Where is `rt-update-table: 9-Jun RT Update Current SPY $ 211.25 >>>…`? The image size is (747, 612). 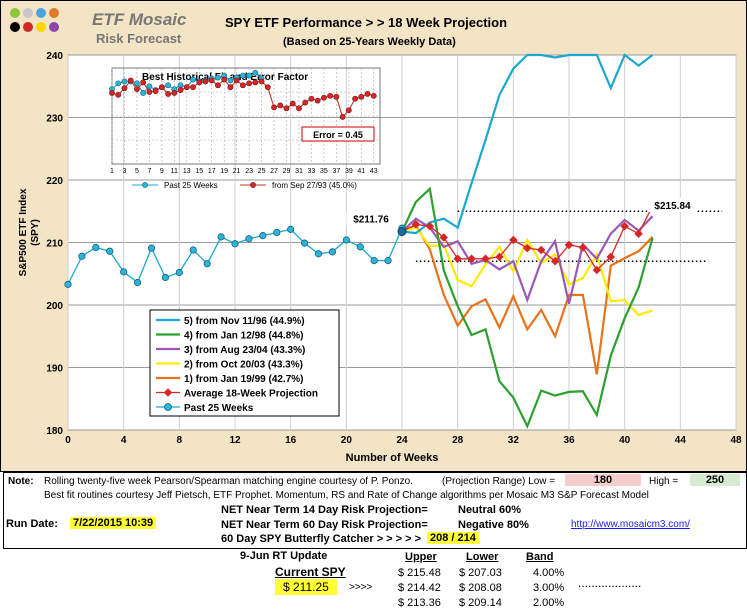
rt-update-table: 9-Jun RT Update Current SPY $ 211.25 >>>… is located at coordinates (373, 580).